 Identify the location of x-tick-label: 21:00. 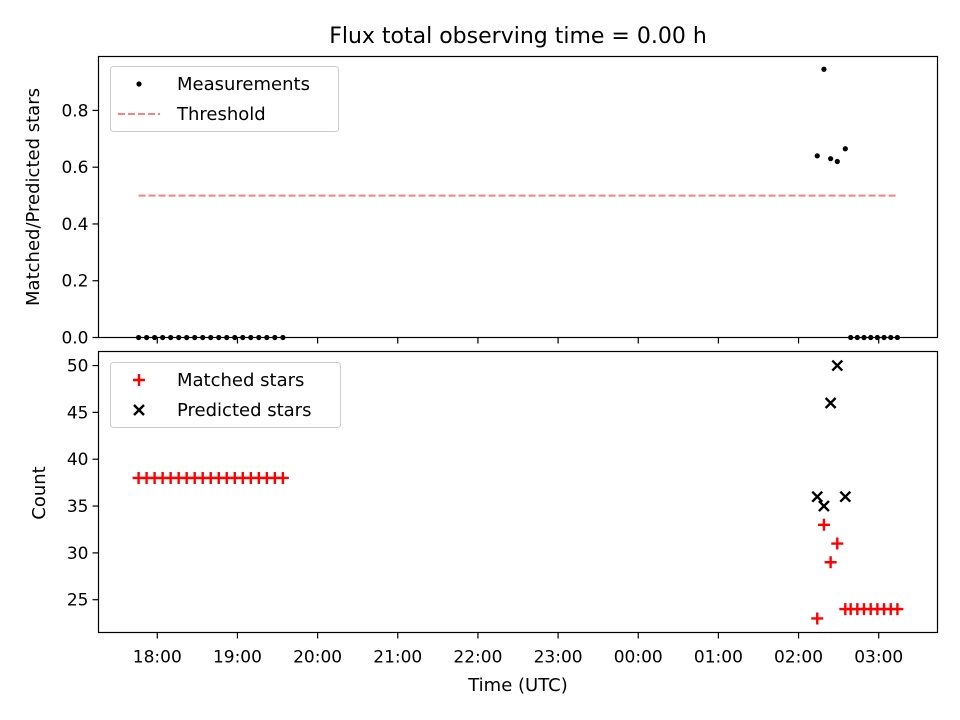
(397, 658).